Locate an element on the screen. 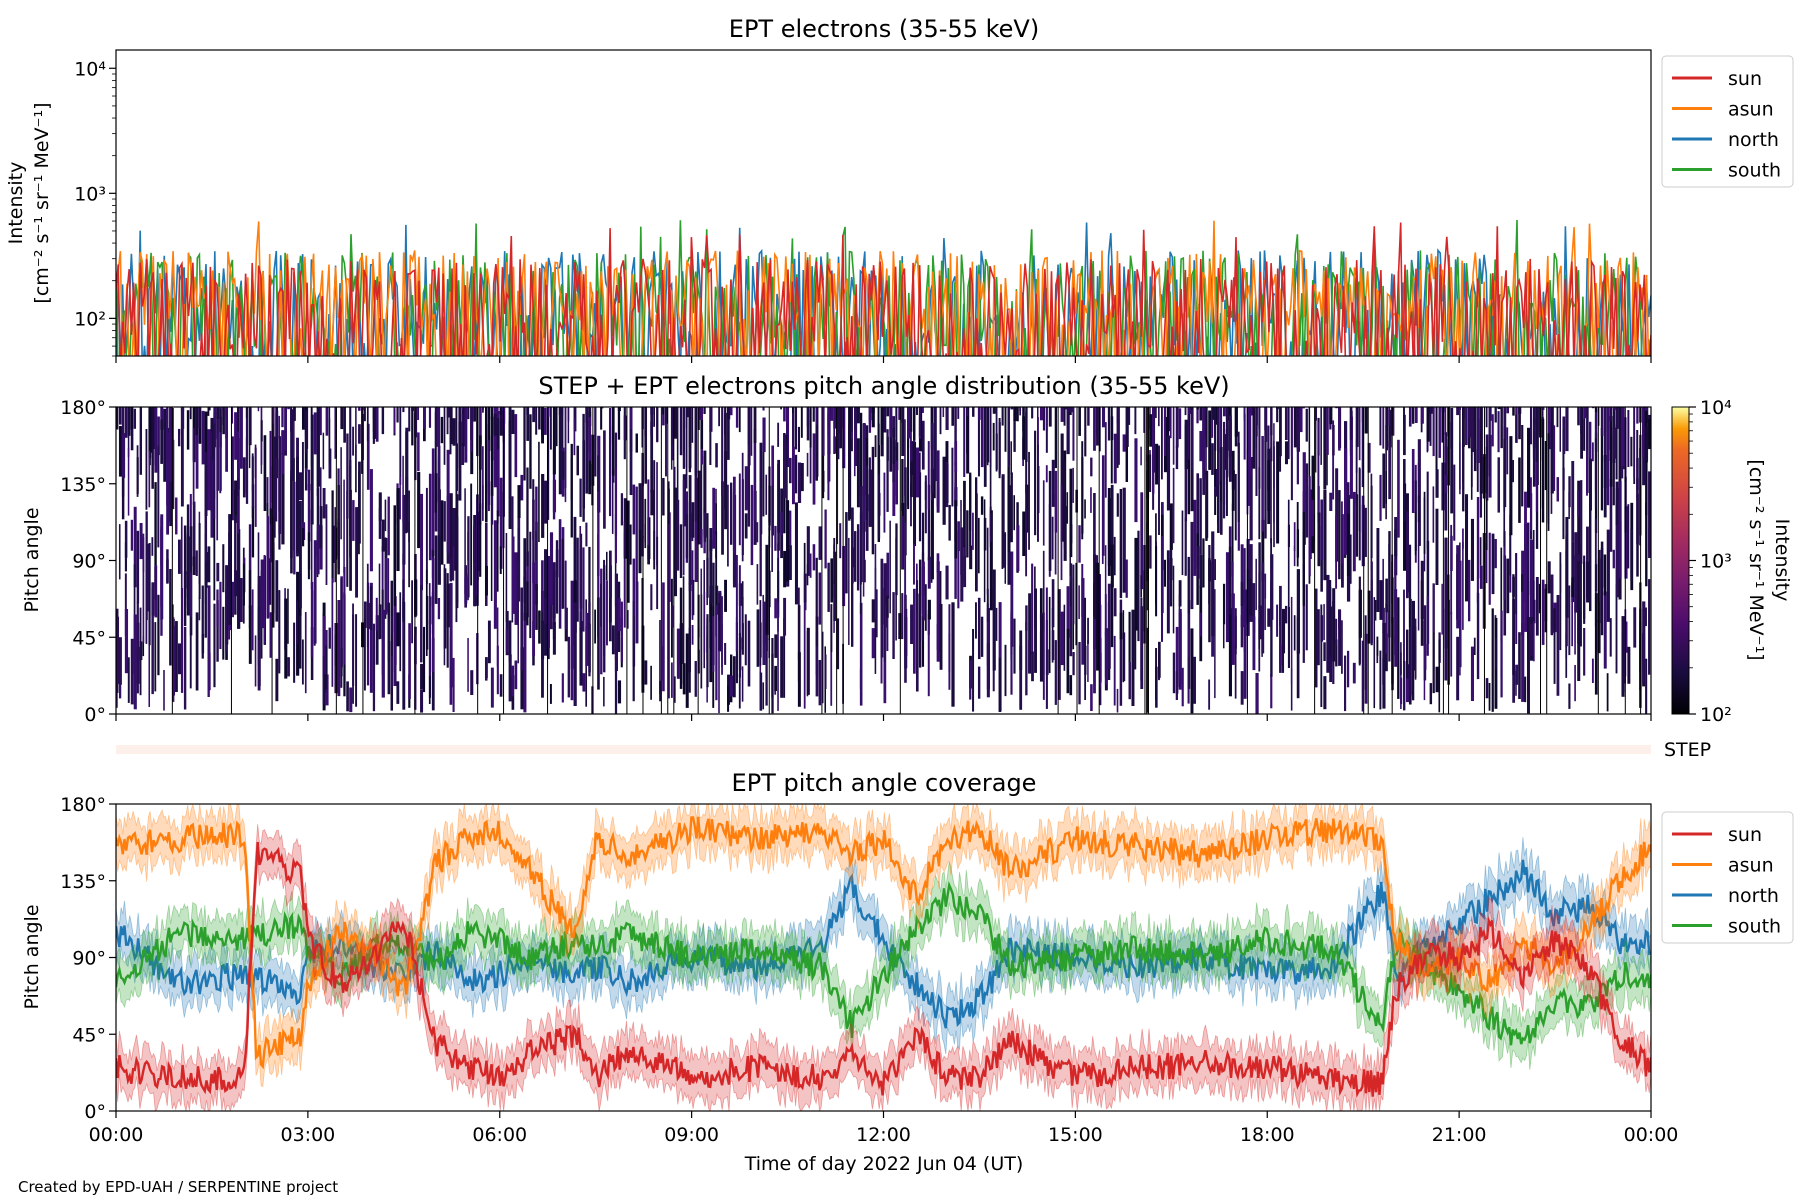  y-tick-label: 0° is located at coordinates (95, 1112).